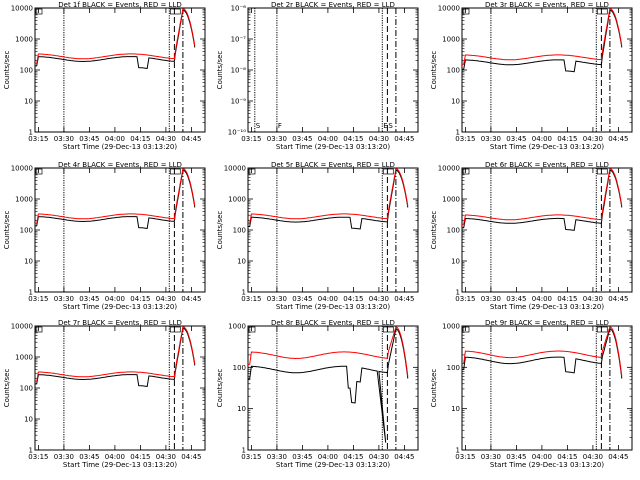  What do you see at coordinates (239, 9) in the screenshot?
I see `y-tick-label: 10⁻⁶` at bounding box center [239, 9].